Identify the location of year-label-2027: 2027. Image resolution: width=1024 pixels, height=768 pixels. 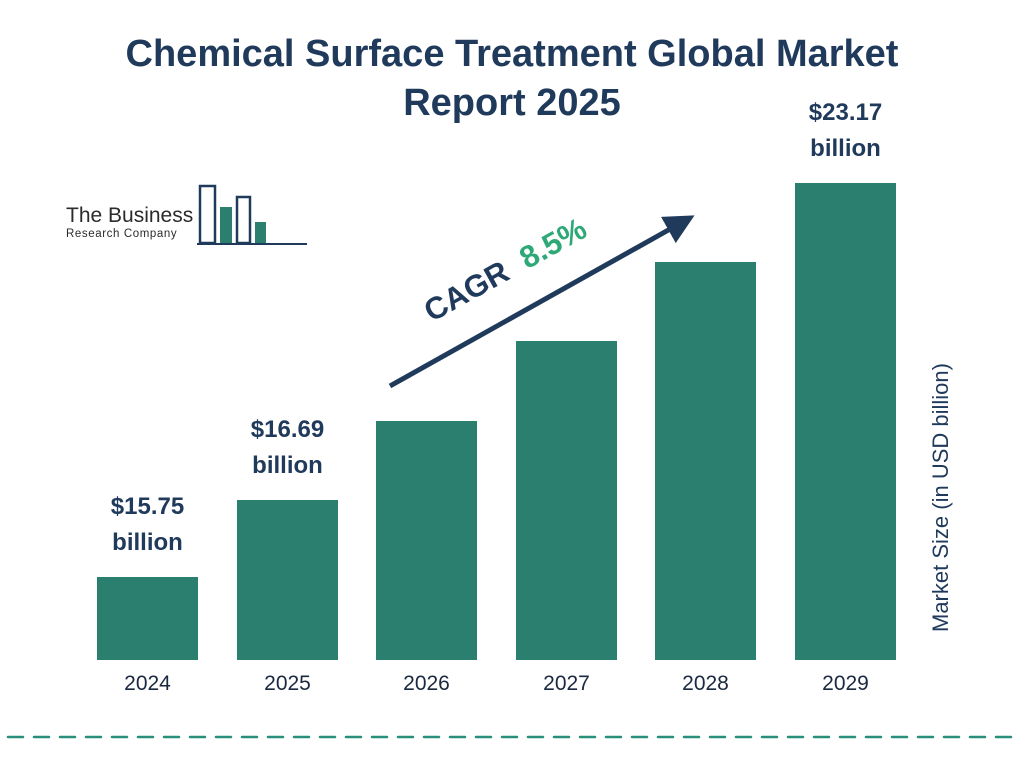
(566, 683).